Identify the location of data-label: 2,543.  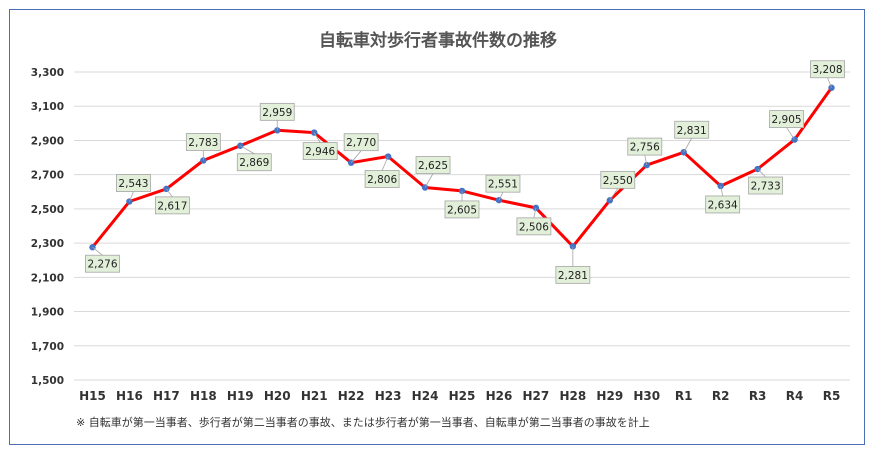
(133, 188).